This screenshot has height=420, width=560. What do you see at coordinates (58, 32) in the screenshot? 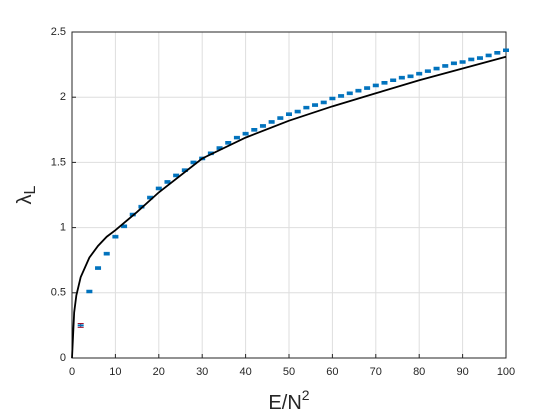
I see `y-tick-label: 2.5` at bounding box center [58, 32].